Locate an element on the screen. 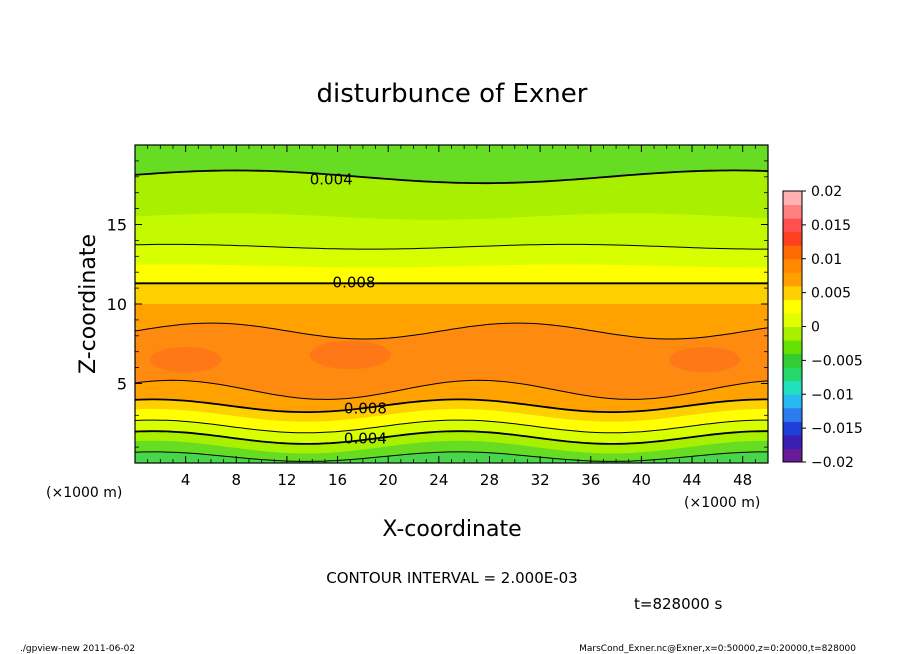 Image resolution: width=904 pixels, height=654 pixels. x-tick-label: 40 is located at coordinates (641, 480).